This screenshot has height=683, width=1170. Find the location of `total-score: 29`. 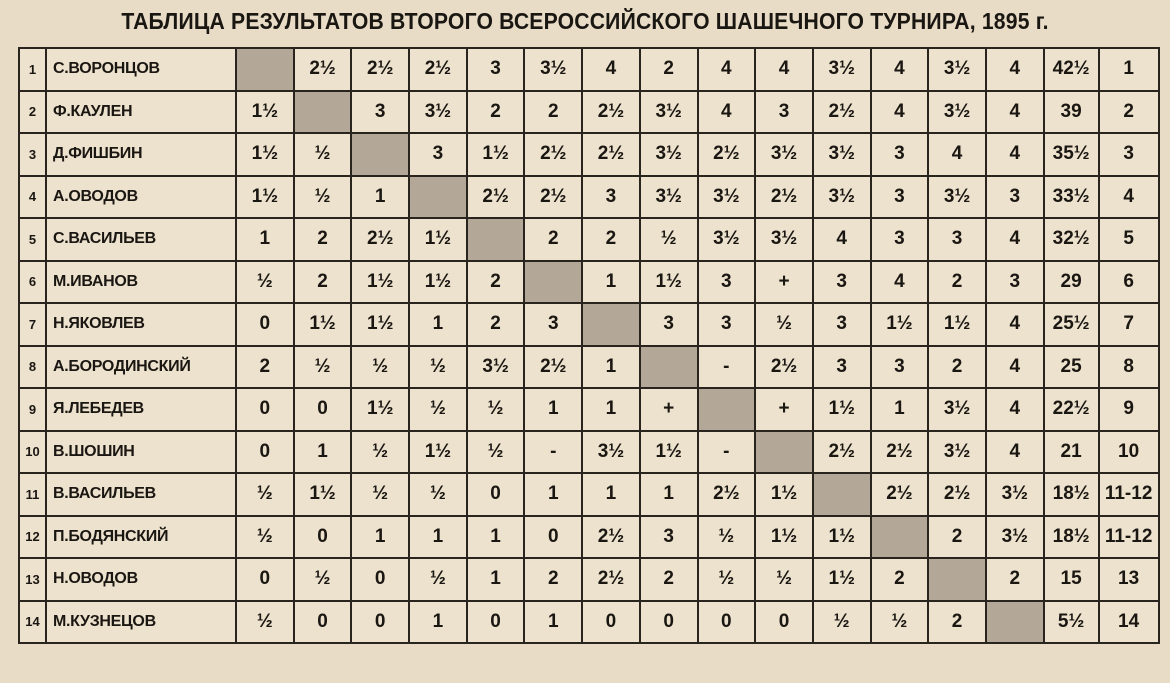

total-score: 29 is located at coordinates (1071, 281).